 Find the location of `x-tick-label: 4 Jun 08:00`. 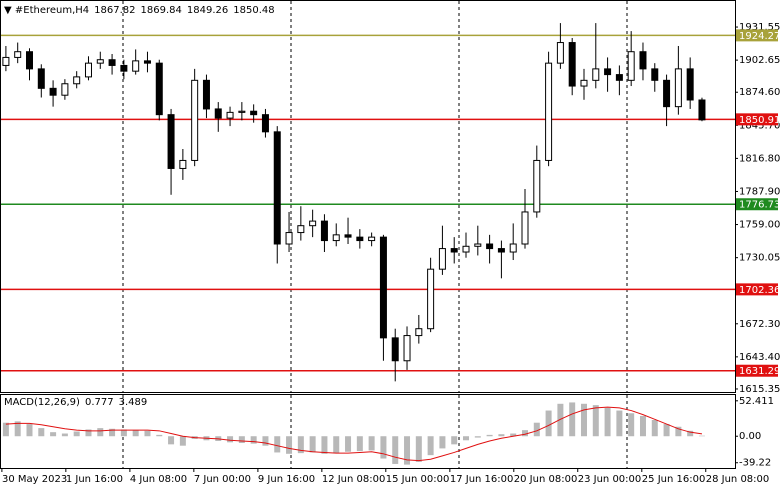

x-tick-label: 4 Jun 08:00 is located at coordinates (158, 479).